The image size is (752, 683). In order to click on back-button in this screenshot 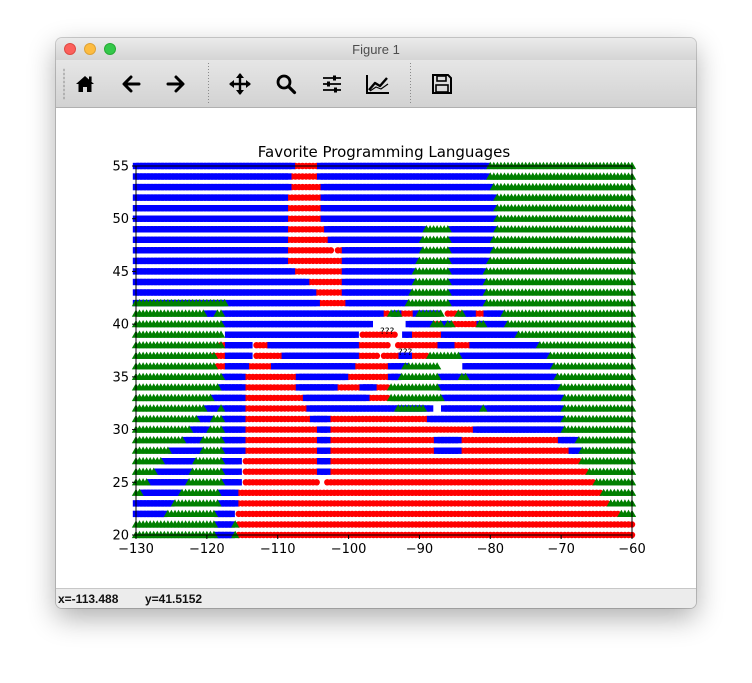, I will do `click(131, 84)`.